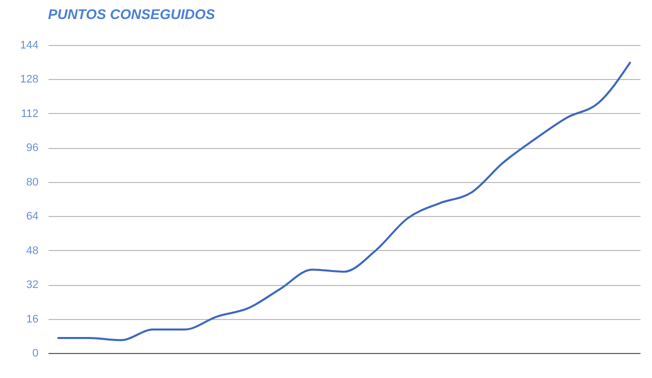 Image resolution: width=652 pixels, height=378 pixels. What do you see at coordinates (32, 285) in the screenshot?
I see `y-tick-label: 32` at bounding box center [32, 285].